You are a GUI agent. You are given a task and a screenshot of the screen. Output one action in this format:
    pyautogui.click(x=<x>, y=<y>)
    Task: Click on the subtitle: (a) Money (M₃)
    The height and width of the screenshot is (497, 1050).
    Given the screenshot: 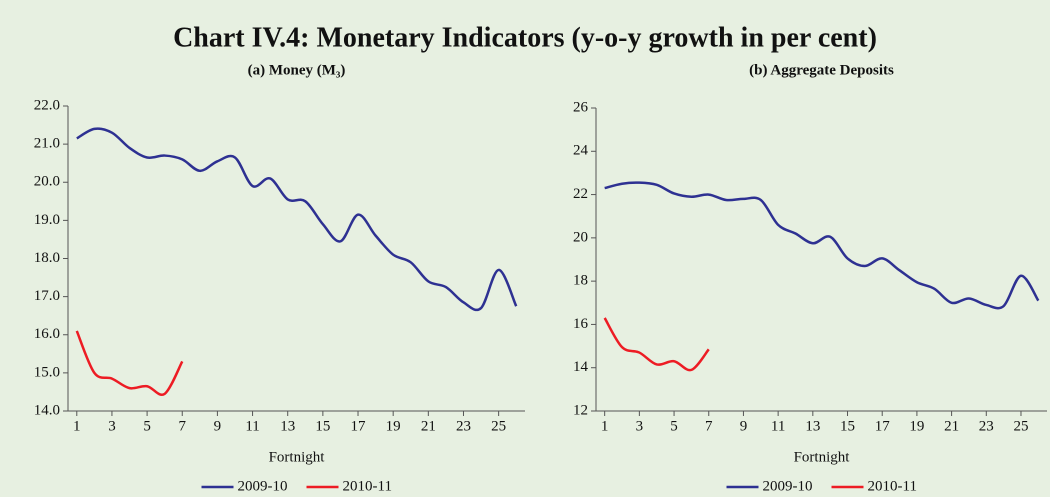 What is the action you would take?
    pyautogui.click(x=297, y=70)
    